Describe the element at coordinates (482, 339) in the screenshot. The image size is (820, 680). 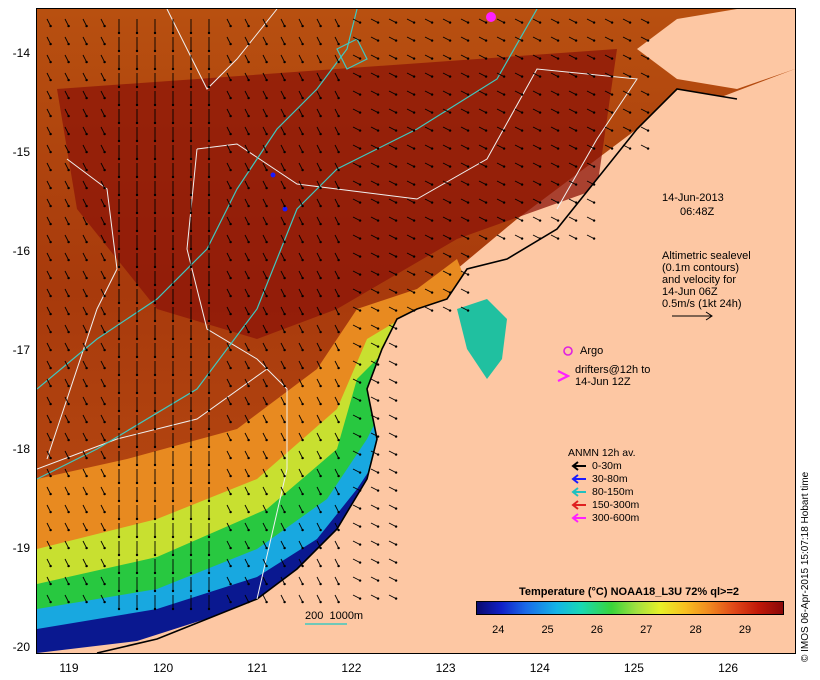
I see `king-sound-water` at that location.